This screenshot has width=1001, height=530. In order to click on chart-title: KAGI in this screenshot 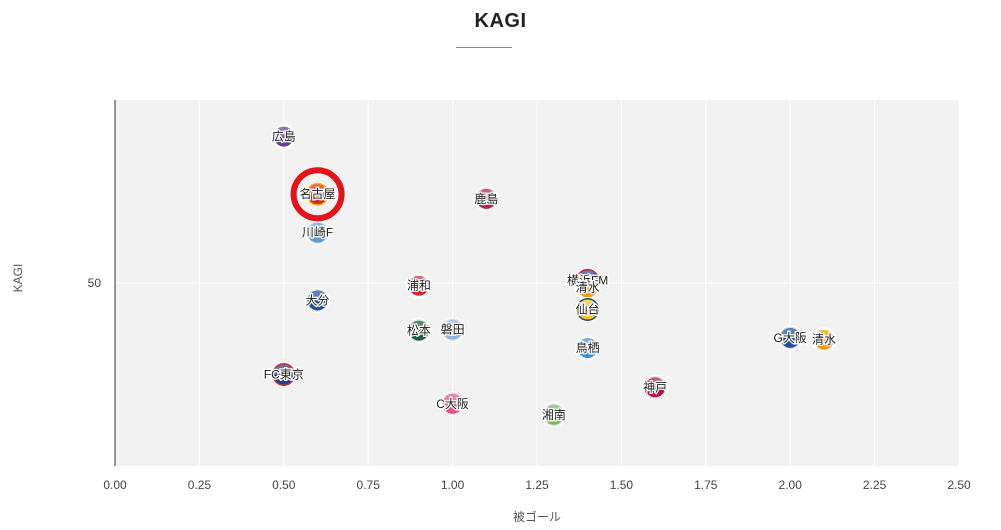, I will do `click(500, 21)`.